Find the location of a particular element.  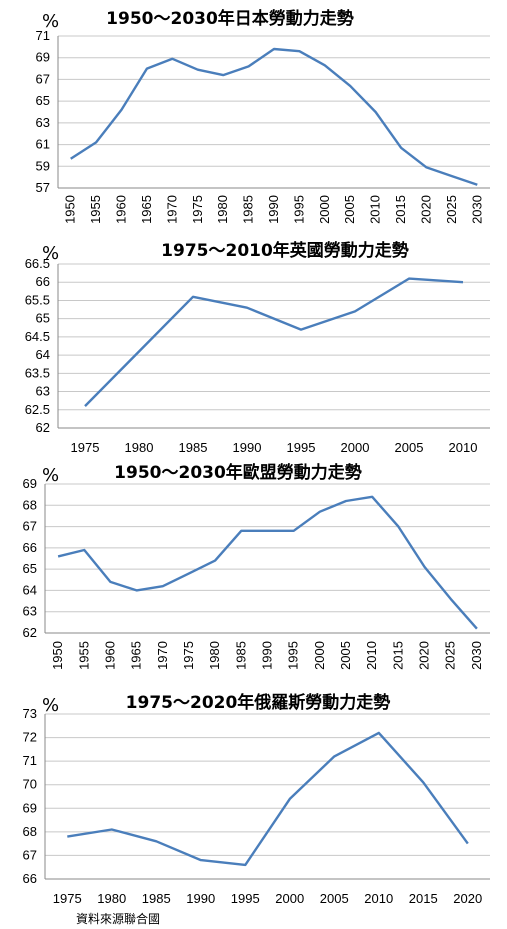

y-tick-label: 72 is located at coordinates (30, 737).